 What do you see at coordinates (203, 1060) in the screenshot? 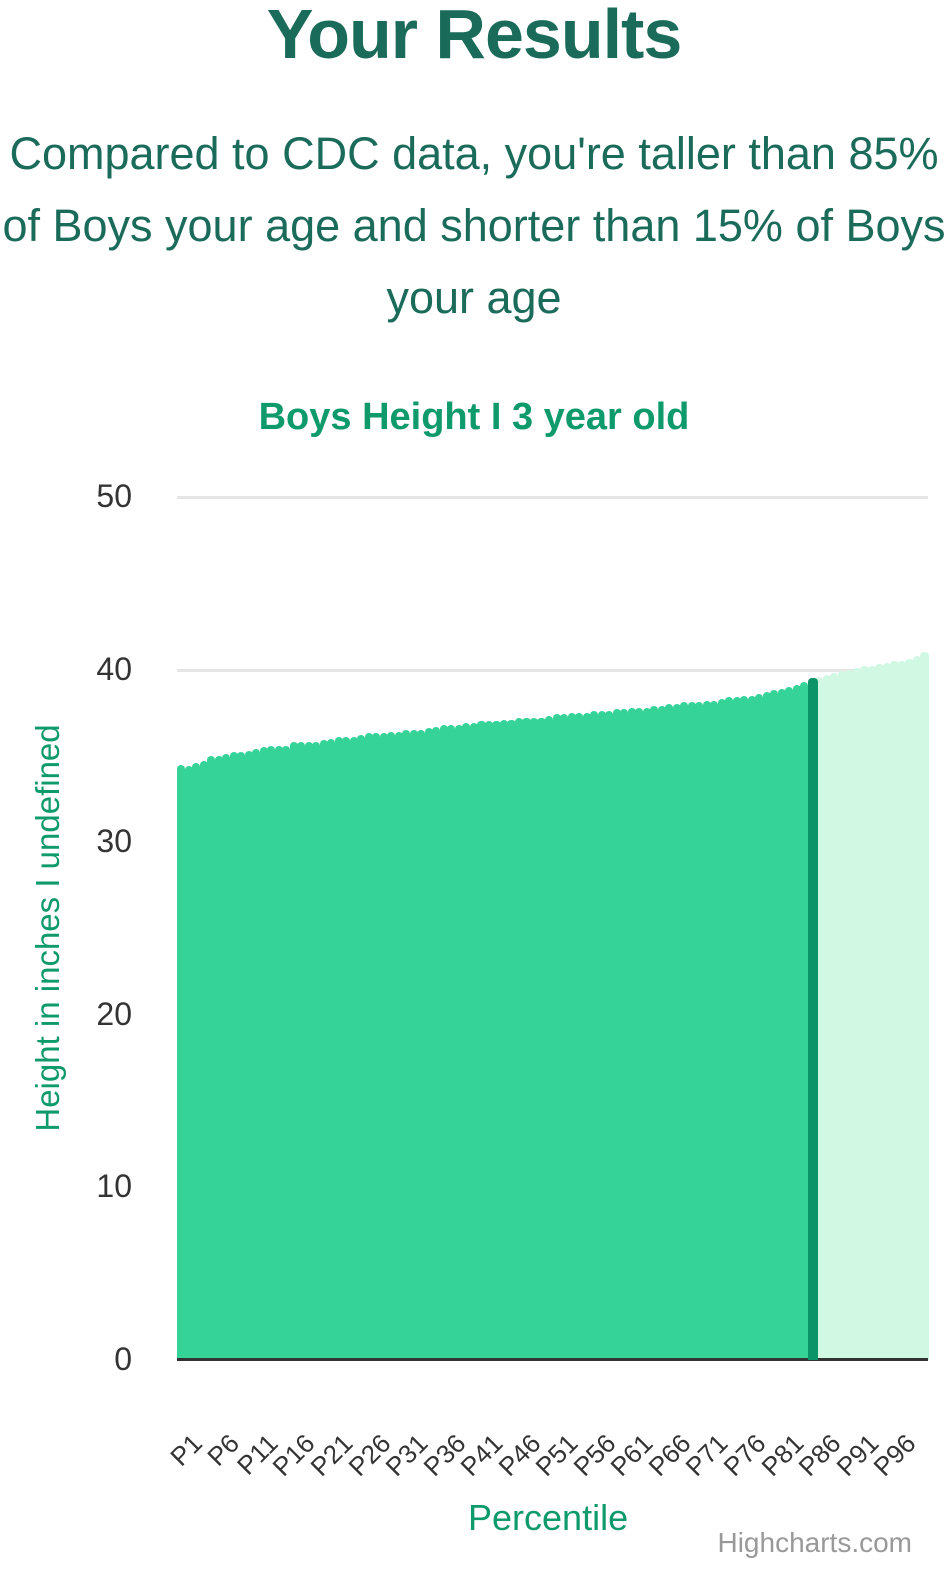
I see `bar-p4` at bounding box center [203, 1060].